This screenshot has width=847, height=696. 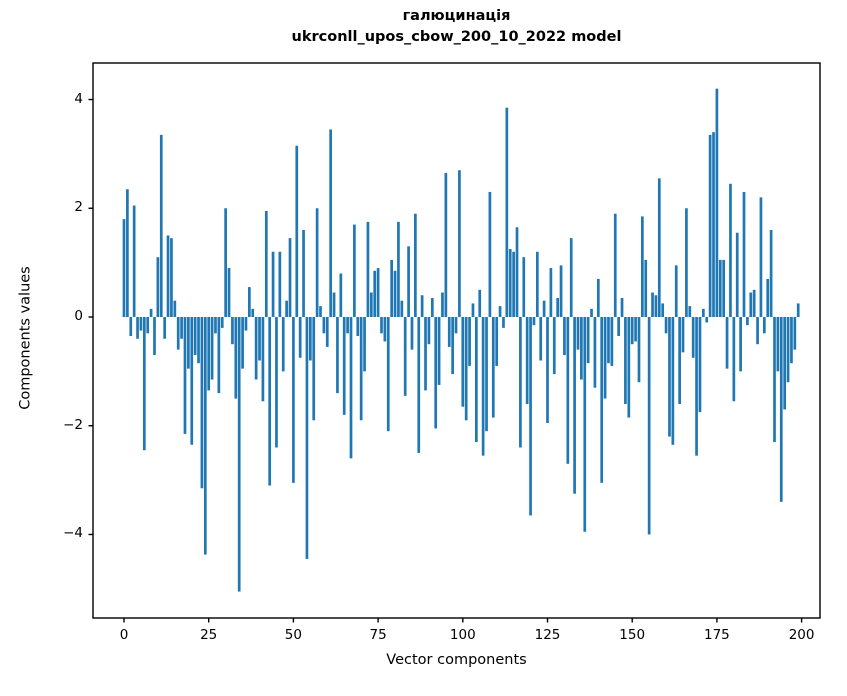 I want to click on x-tick-label: 0, so click(x=124, y=635).